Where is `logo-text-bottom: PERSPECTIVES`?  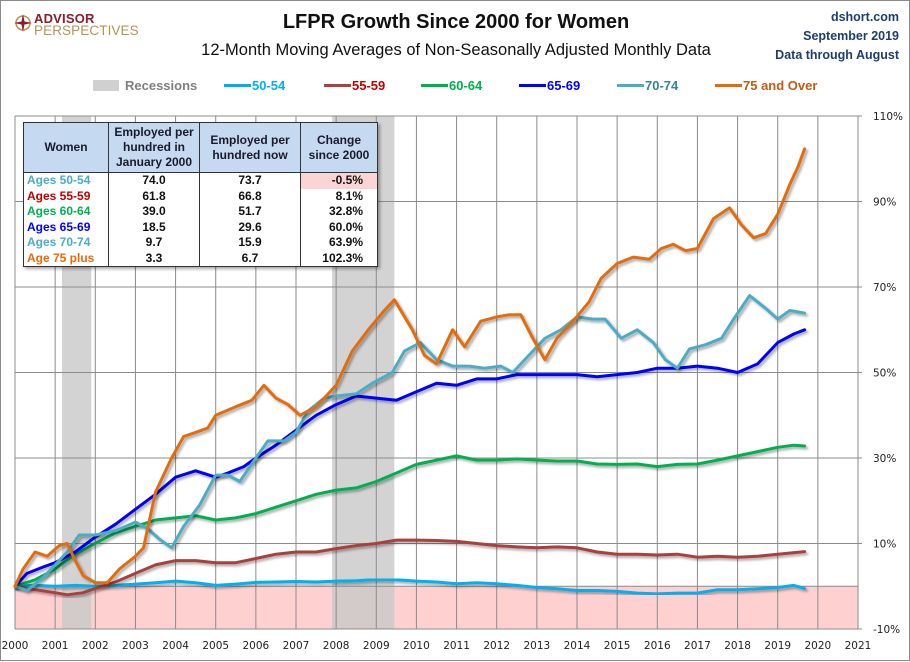 logo-text-bottom: PERSPECTIVES is located at coordinates (86, 30).